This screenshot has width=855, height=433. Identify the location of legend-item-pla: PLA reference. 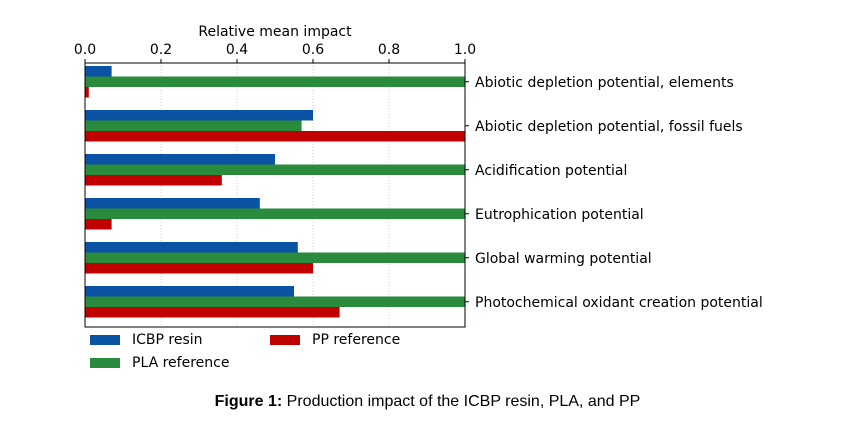
(159, 363).